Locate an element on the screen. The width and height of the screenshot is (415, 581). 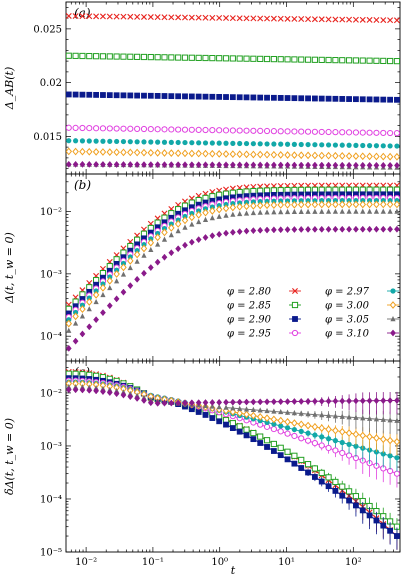
y-axis-label: Δ(t, t_w = 0) is located at coordinates (9, 268).